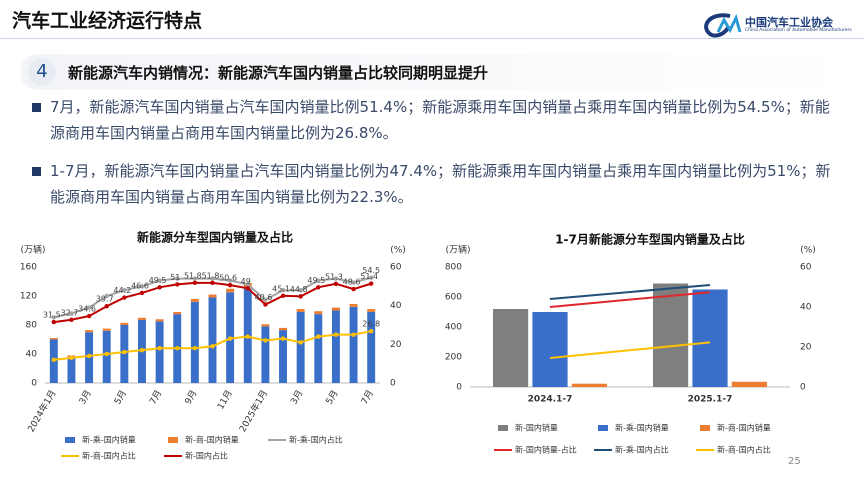 This screenshot has height=486, width=864. Describe the element at coordinates (253, 411) in the screenshot. I see `x-tick-label: 2025年1月` at that location.